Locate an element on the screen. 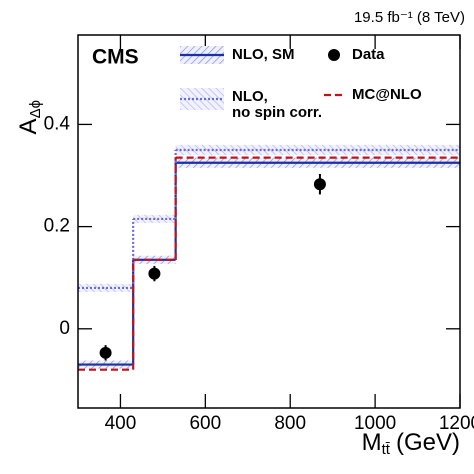 The width and height of the screenshot is (474, 474). lumi-label: 19.5 fb⁻¹ (8 TeV) is located at coordinates (409, 17).